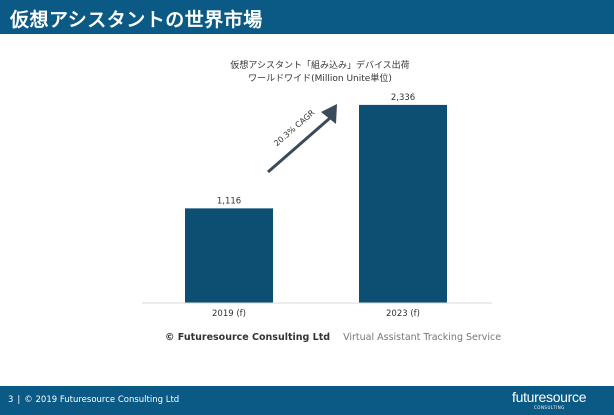 Image resolution: width=614 pixels, height=415 pixels. What do you see at coordinates (248, 337) in the screenshot?
I see `source-org: © Futuresource Consulting Ltd` at bounding box center [248, 337].